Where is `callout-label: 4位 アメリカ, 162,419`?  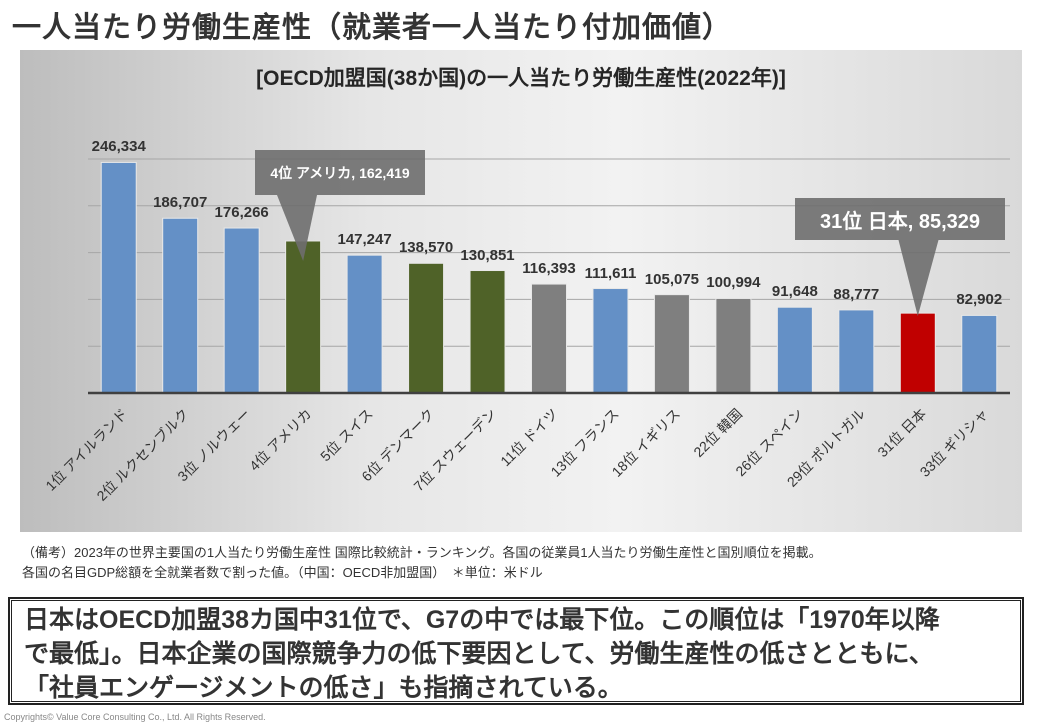
callout-label: 4位 アメリカ, 162,419 is located at coordinates (340, 172).